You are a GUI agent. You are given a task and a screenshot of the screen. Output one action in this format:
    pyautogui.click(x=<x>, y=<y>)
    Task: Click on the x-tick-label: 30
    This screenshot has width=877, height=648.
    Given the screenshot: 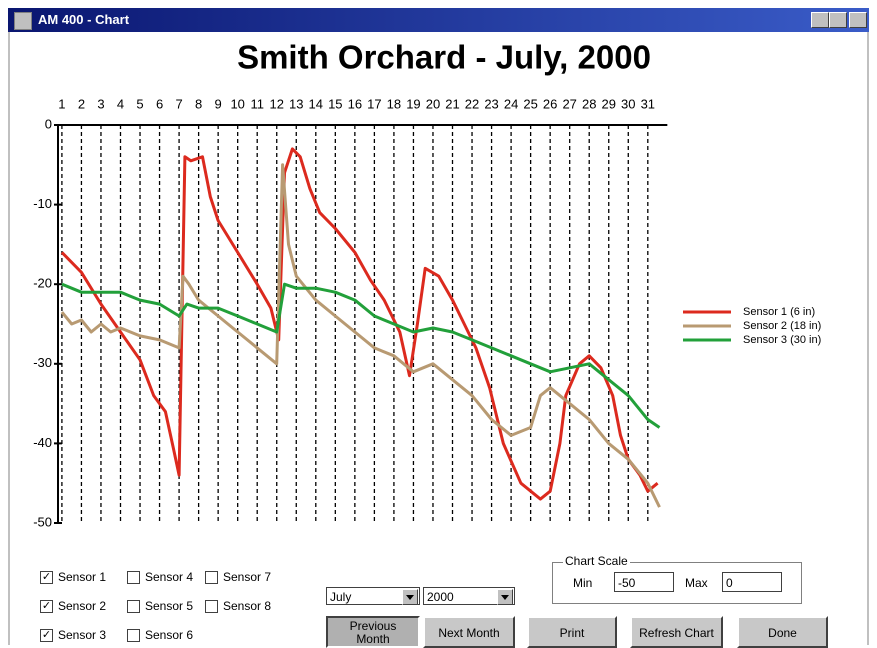 What is the action you would take?
    pyautogui.click(x=628, y=103)
    